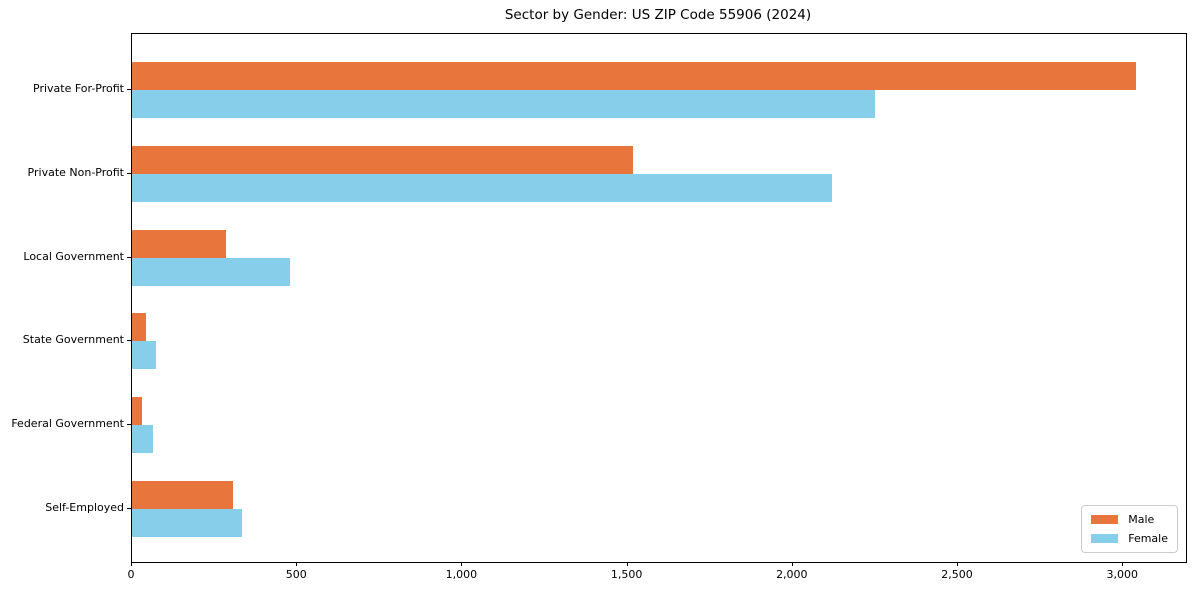 Image resolution: width=1200 pixels, height=600 pixels. Describe the element at coordinates (1148, 538) in the screenshot. I see `legend-label-female: Female` at that location.